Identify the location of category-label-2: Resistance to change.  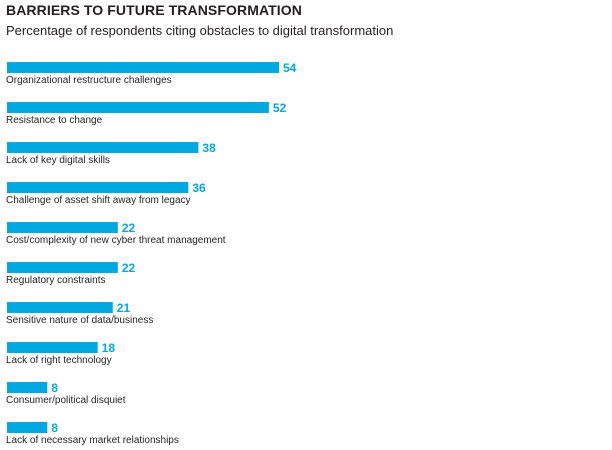
(54, 120).